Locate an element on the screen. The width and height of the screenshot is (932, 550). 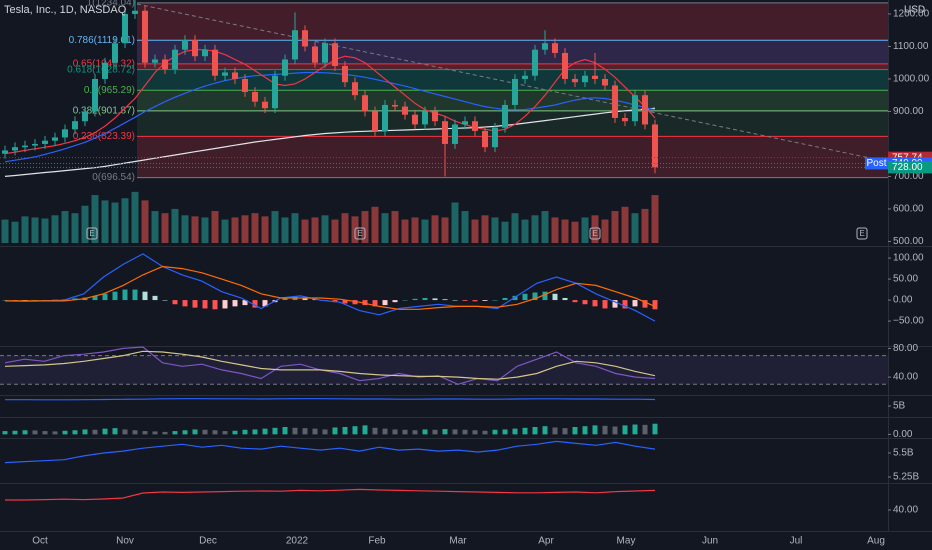
y-tick-label: 900.00 is located at coordinates (908, 111).